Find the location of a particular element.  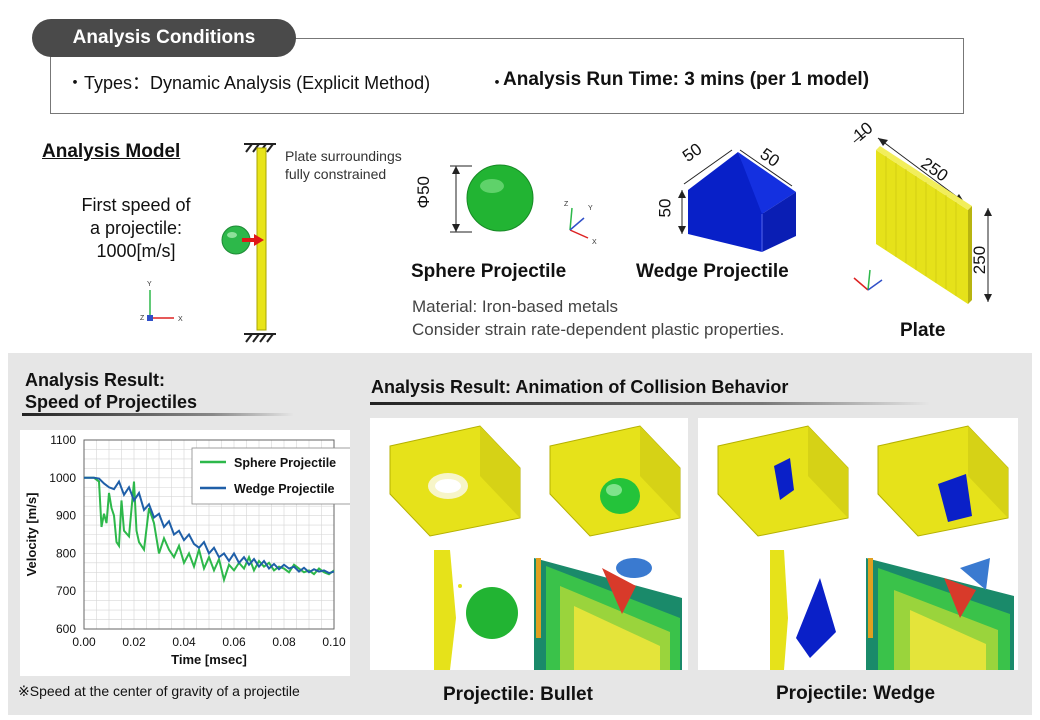

plate-height-dim: 250 is located at coordinates (980, 260).